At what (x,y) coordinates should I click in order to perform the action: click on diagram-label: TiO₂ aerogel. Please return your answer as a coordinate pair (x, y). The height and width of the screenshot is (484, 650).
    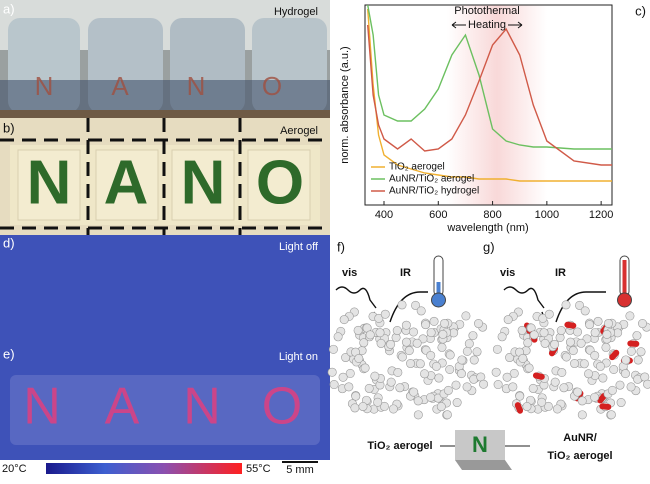
    Looking at the image, I should click on (579, 456).